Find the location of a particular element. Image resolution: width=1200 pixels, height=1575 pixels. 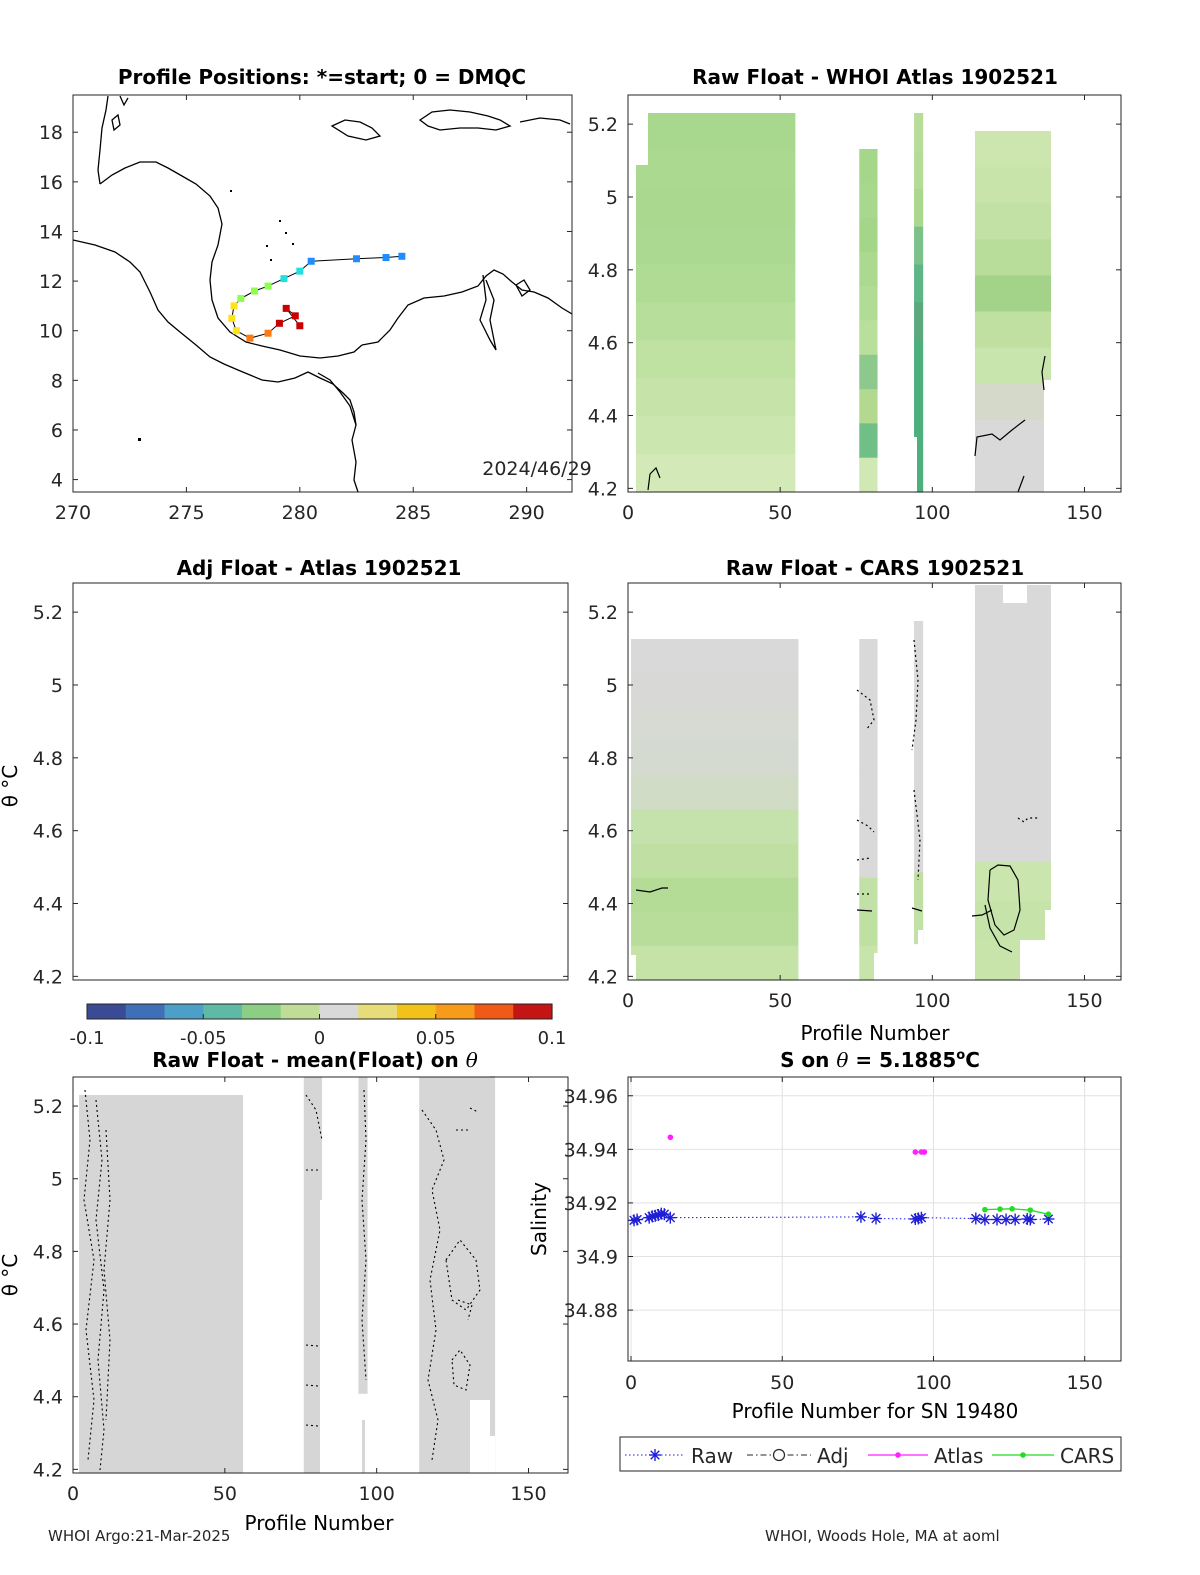

colorbar-swatches is located at coordinates (320, 1011).